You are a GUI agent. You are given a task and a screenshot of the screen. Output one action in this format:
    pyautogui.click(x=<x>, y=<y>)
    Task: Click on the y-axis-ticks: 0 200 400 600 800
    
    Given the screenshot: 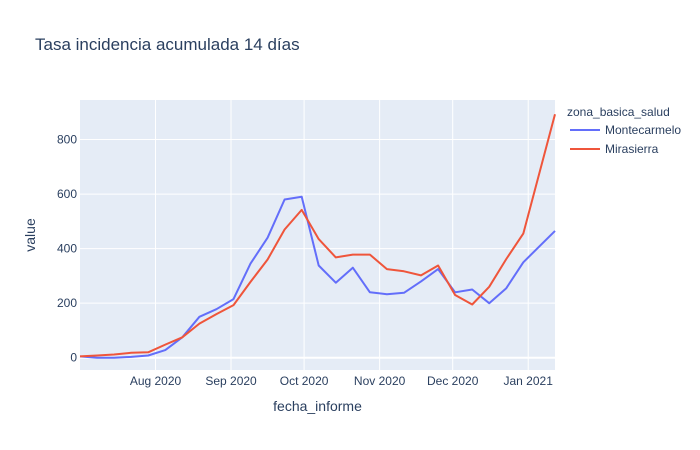 What is the action you would take?
    pyautogui.click(x=67, y=249)
    